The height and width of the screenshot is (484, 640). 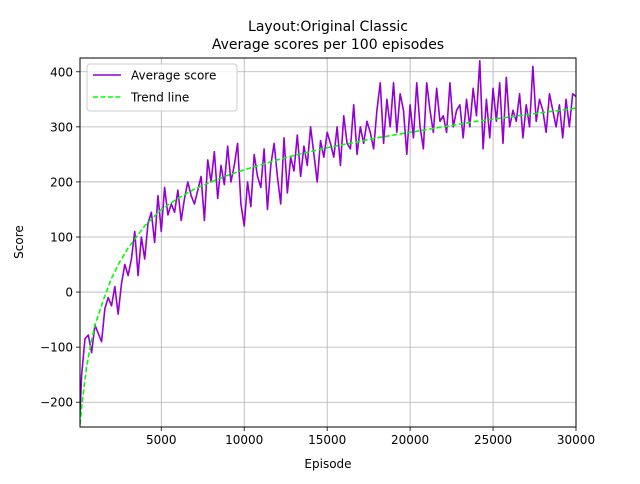 I want to click on y-tick-label: 200, so click(x=61, y=182).